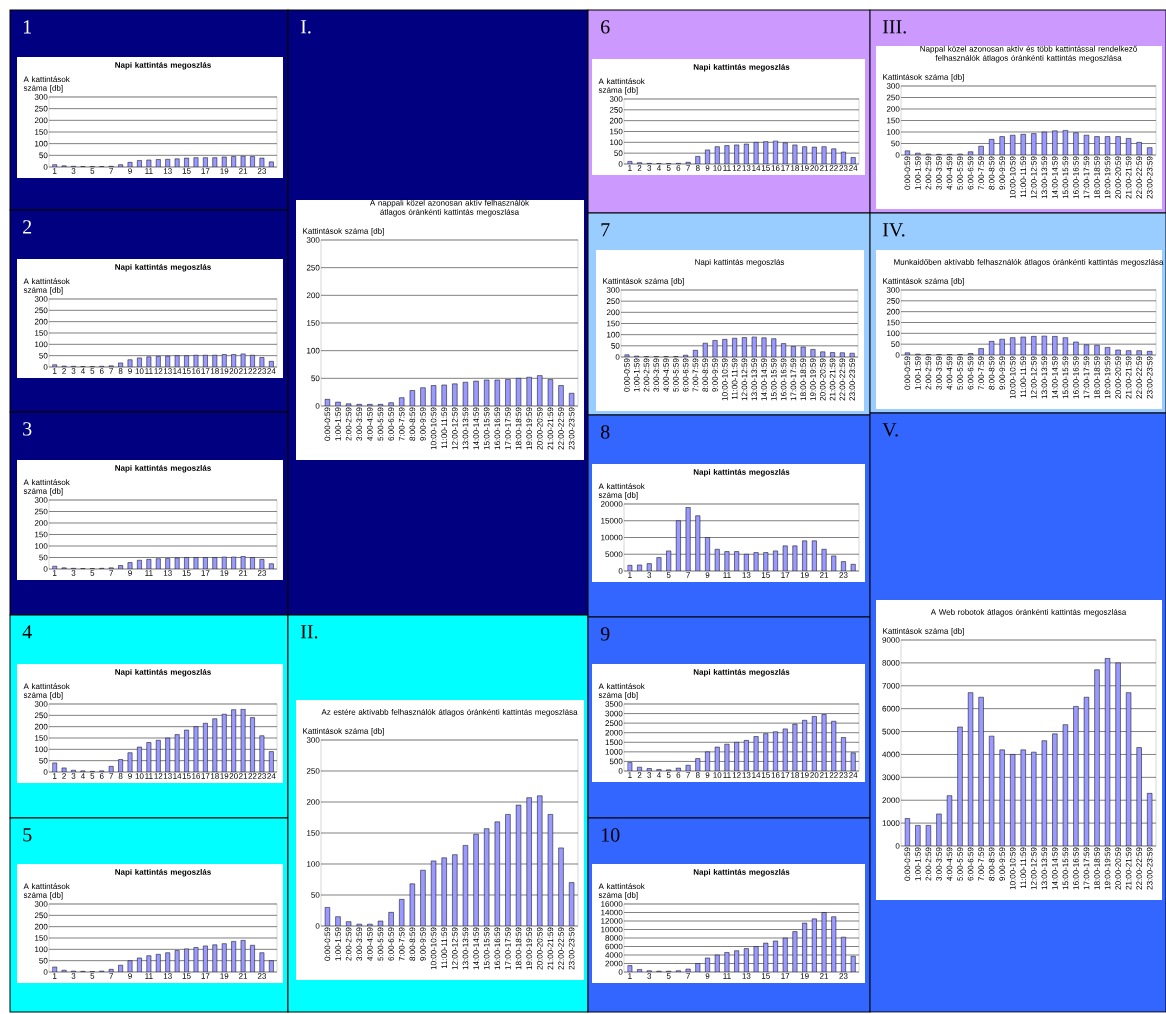 This screenshot has height=1014, width=1166. Describe the element at coordinates (612, 912) in the screenshot. I see `y-tick-label: 14000` at that location.